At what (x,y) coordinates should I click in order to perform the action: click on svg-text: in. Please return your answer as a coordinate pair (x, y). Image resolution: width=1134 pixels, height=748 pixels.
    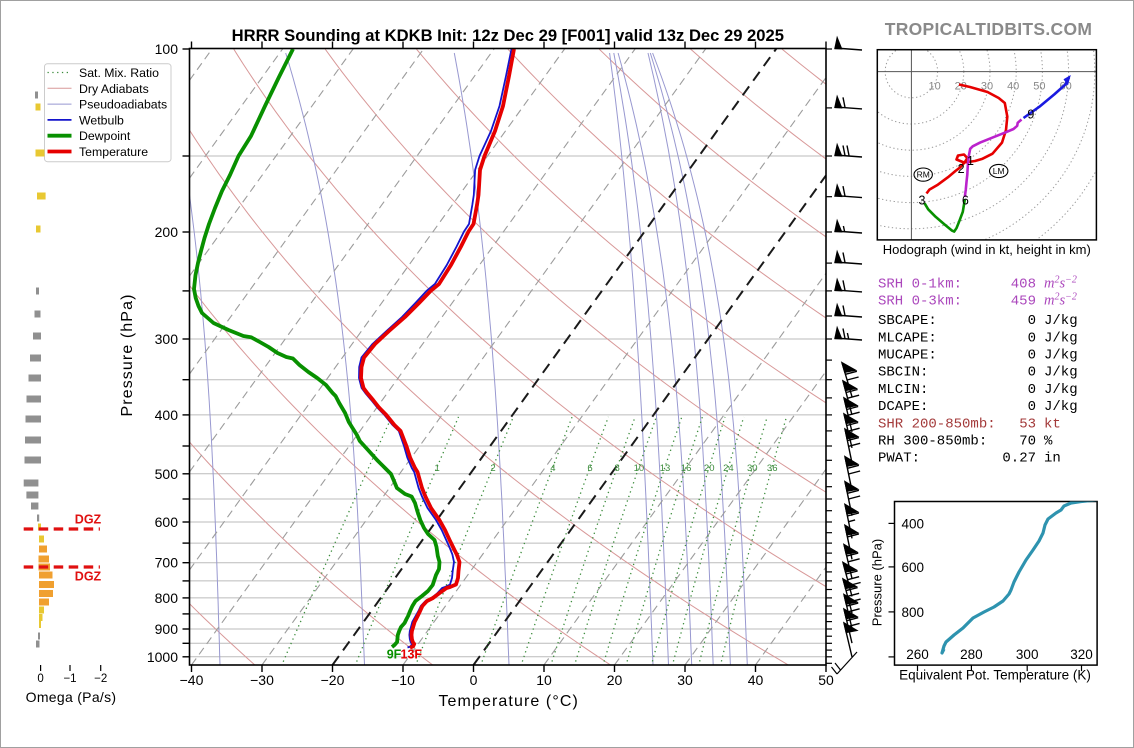
    Looking at the image, I should click on (1052, 459).